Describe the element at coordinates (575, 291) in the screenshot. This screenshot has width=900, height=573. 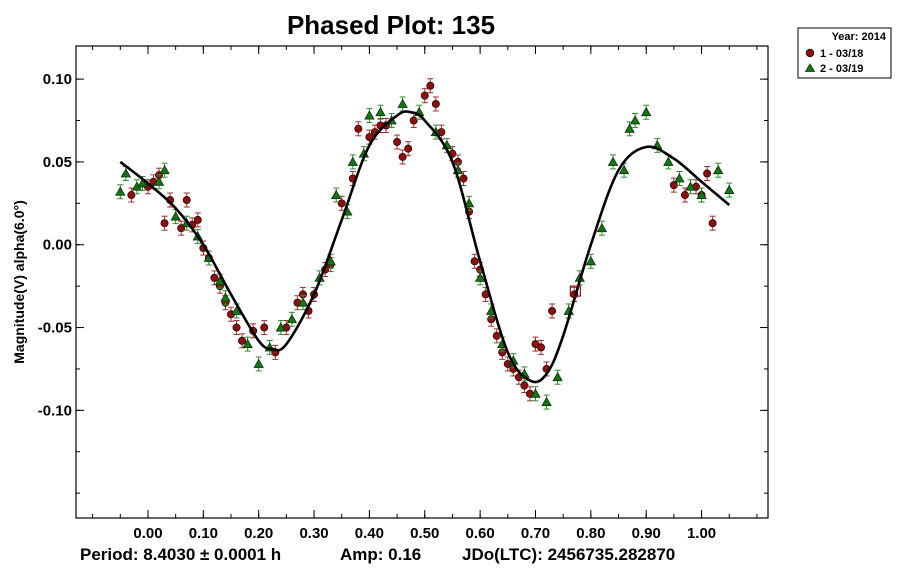
I see `highlighted-point-box` at that location.